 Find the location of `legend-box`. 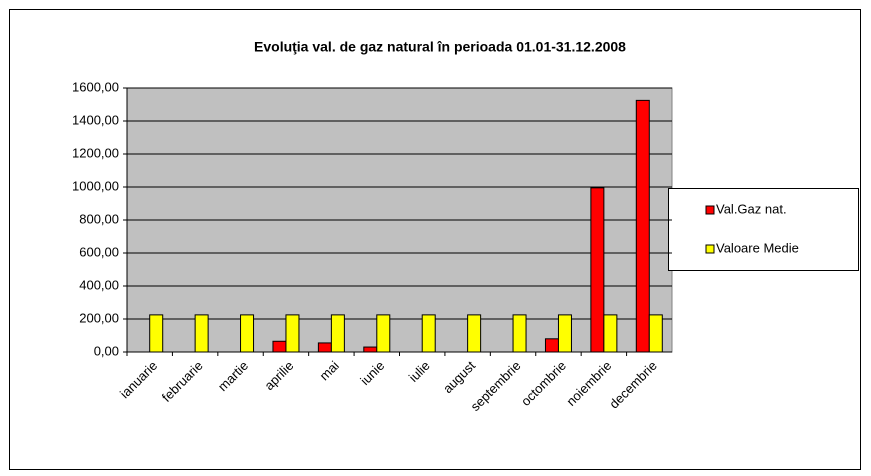

legend-box is located at coordinates (763, 229).